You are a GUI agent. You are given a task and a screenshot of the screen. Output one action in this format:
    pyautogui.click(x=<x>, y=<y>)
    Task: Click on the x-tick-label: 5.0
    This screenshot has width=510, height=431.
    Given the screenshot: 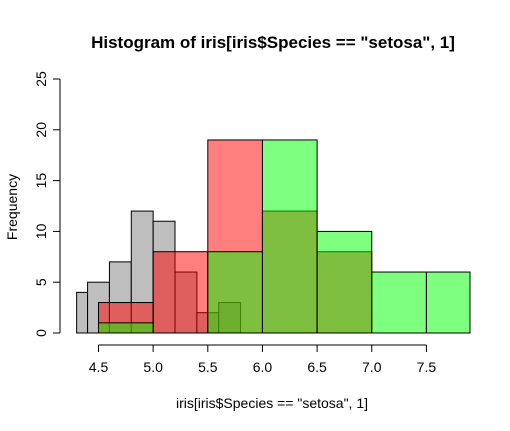 What is the action you would take?
    pyautogui.click(x=153, y=367)
    